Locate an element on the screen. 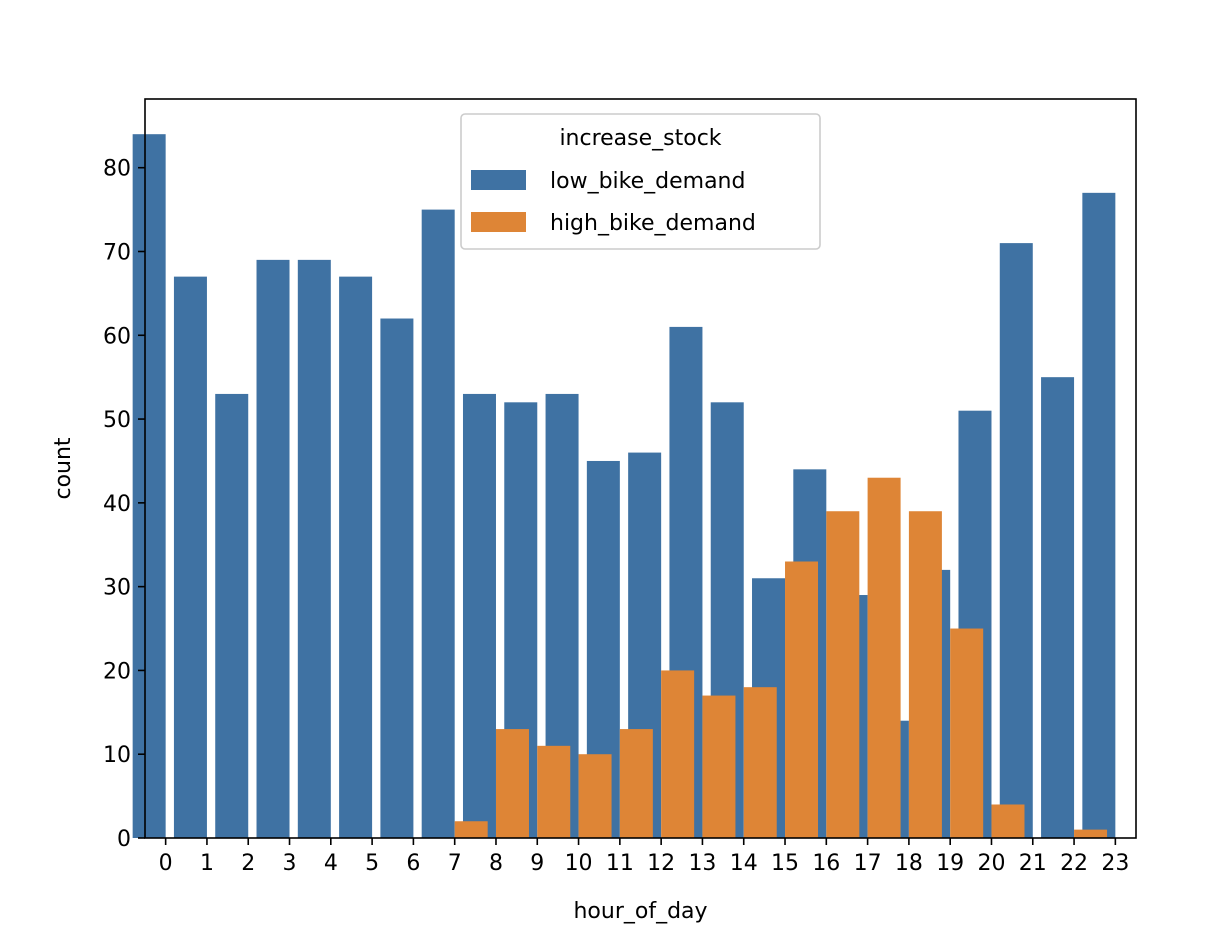 The image size is (1230, 936). y-tick-label: 70 is located at coordinates (117, 252).